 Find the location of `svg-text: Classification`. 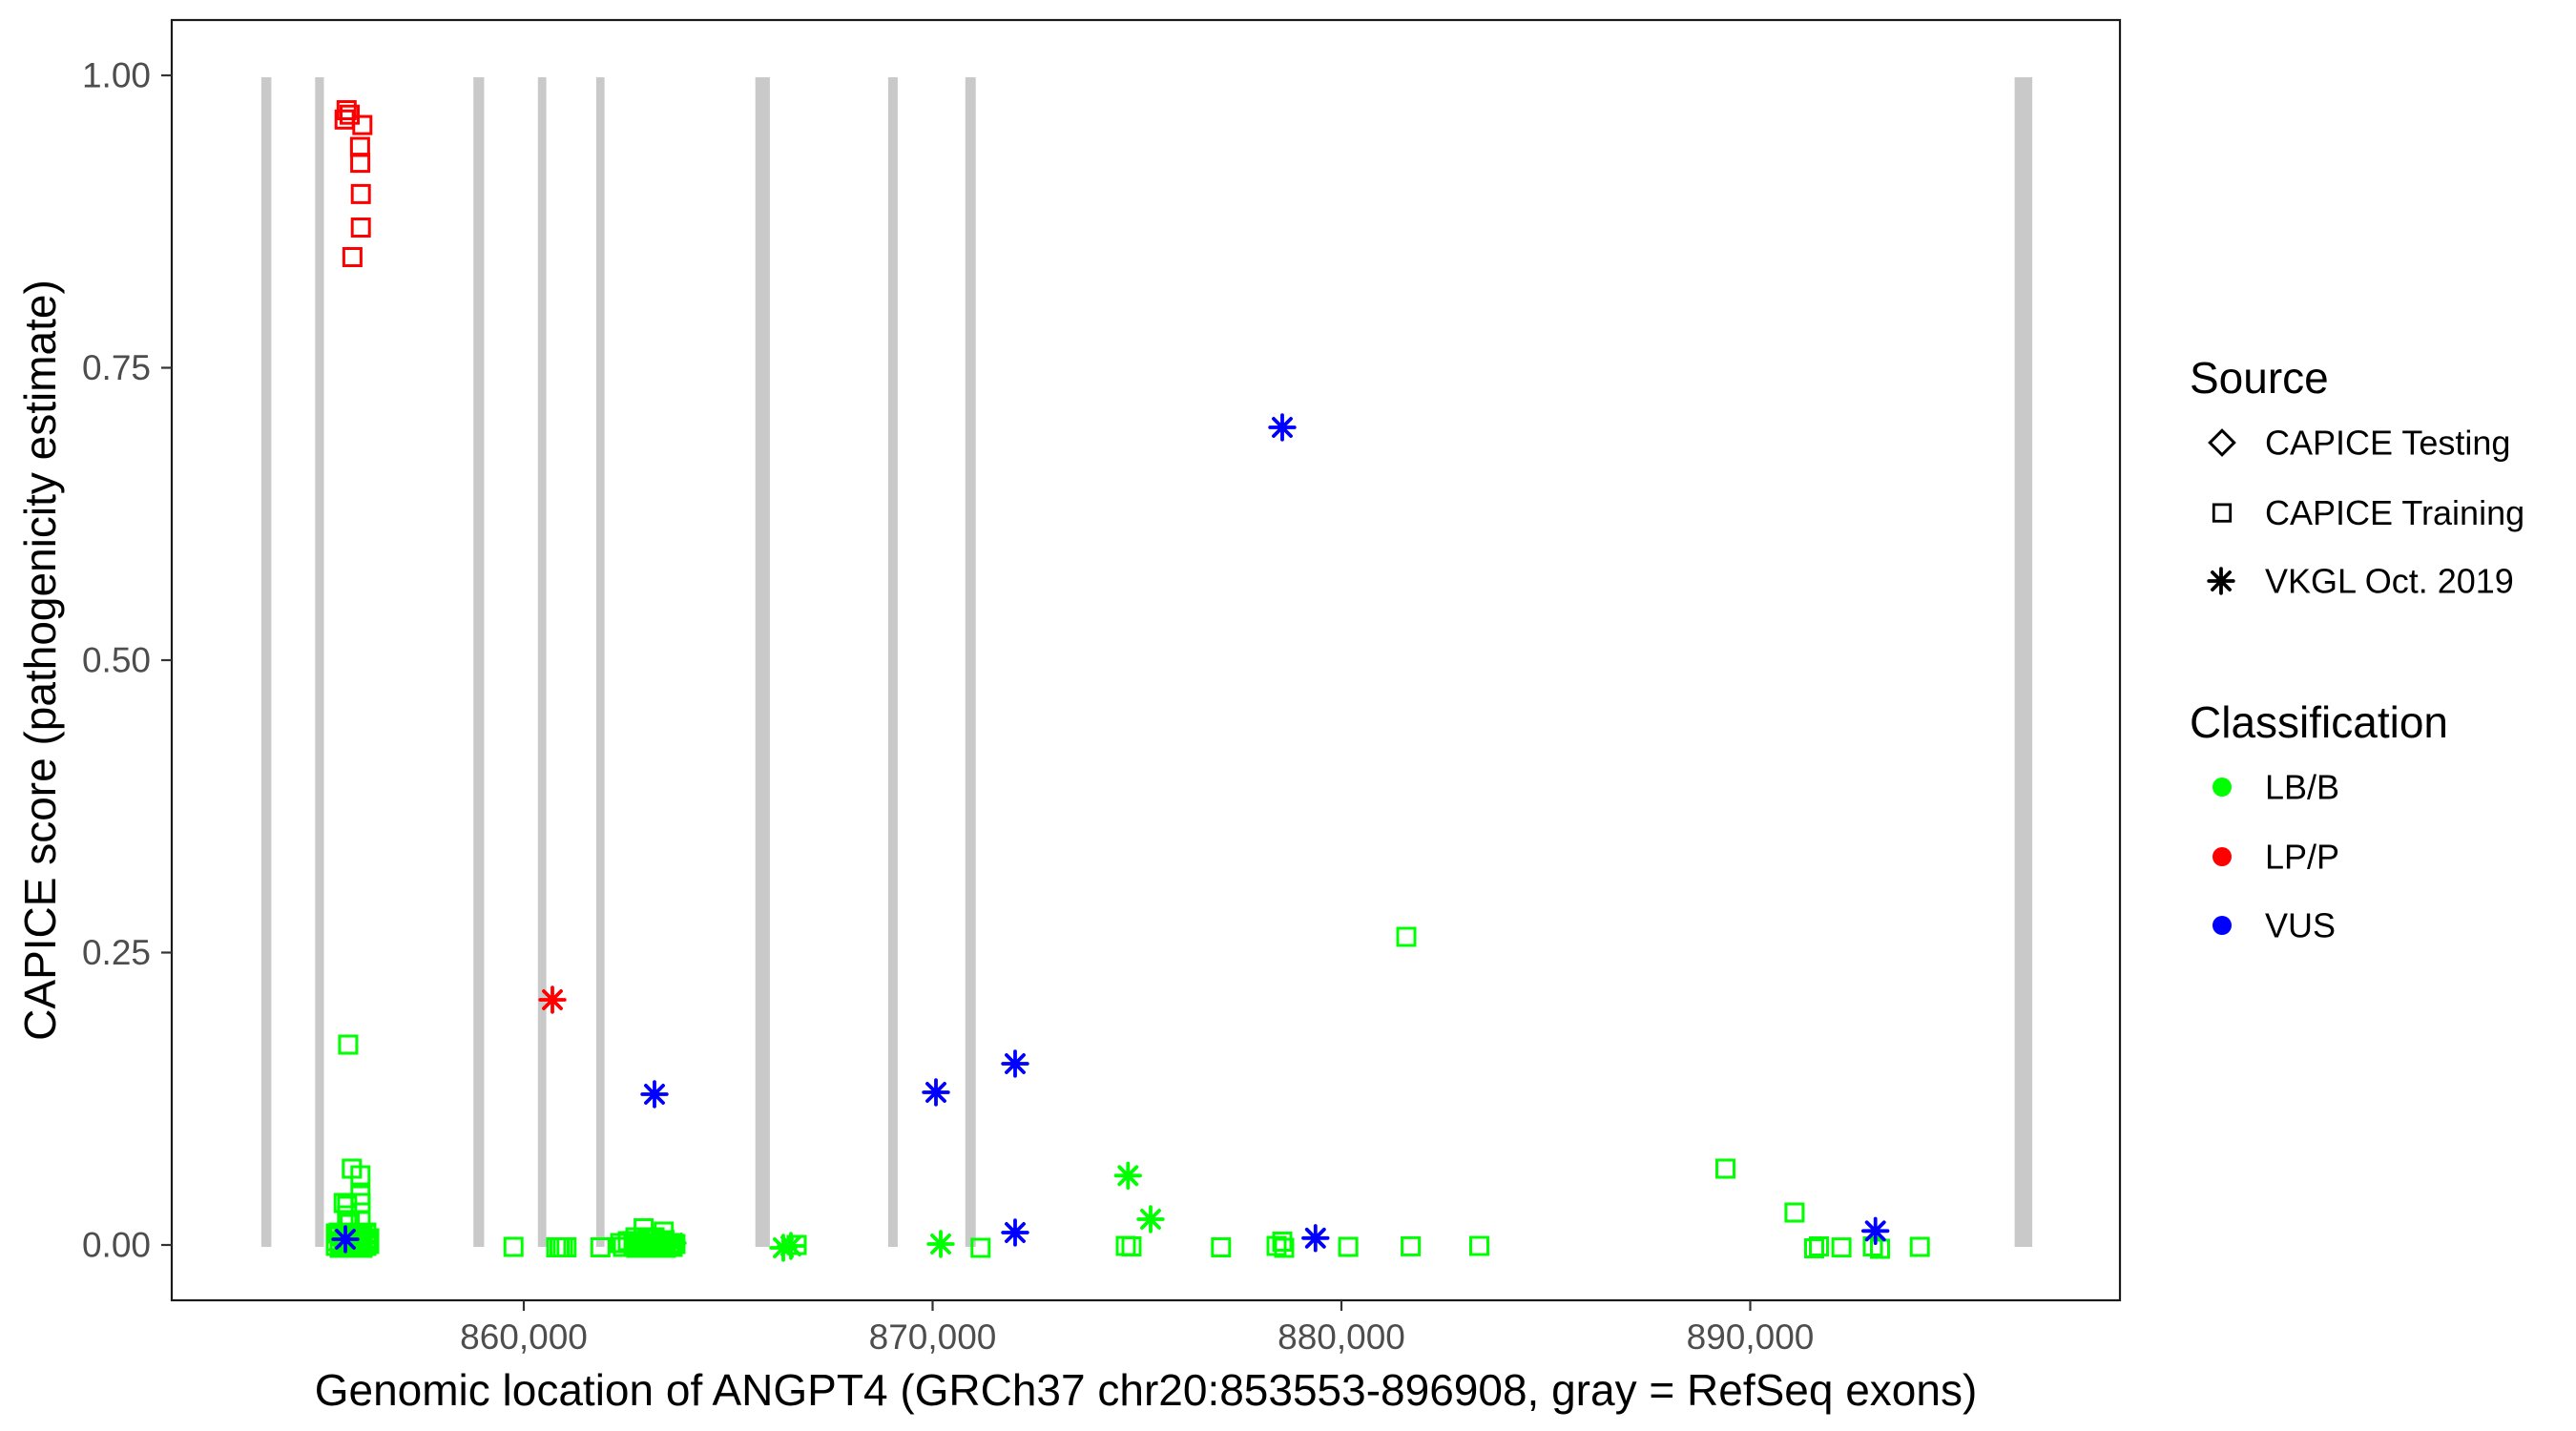

svg-text: Classification is located at coordinates (2319, 722).